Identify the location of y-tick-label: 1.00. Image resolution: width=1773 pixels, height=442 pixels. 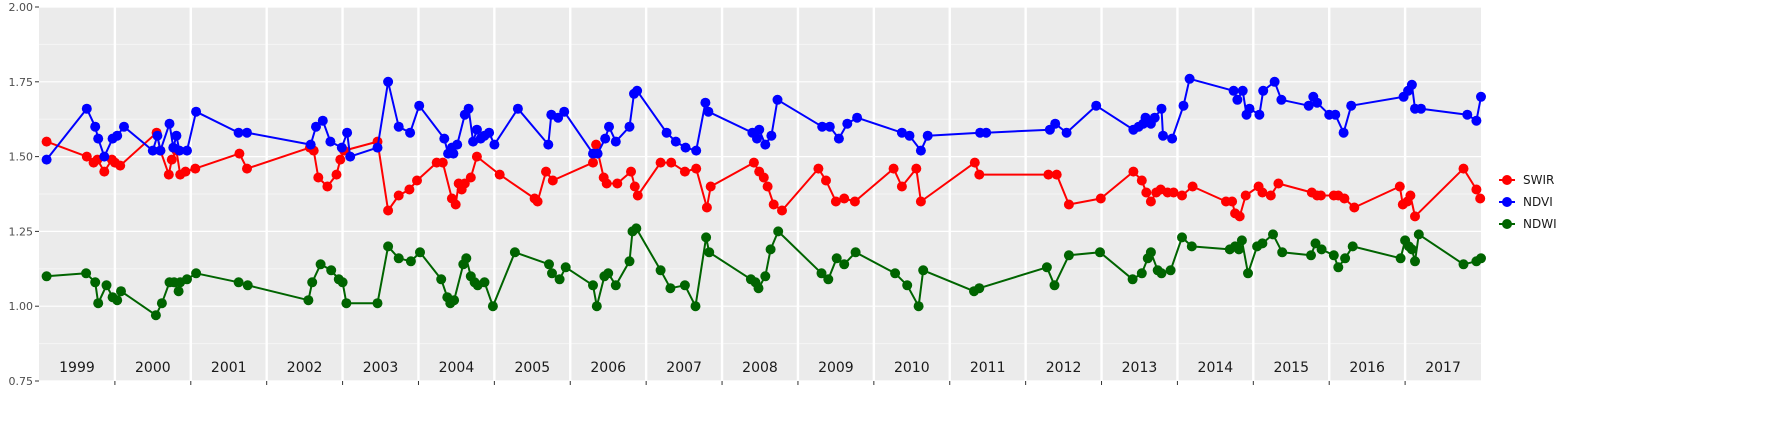
(21, 306).